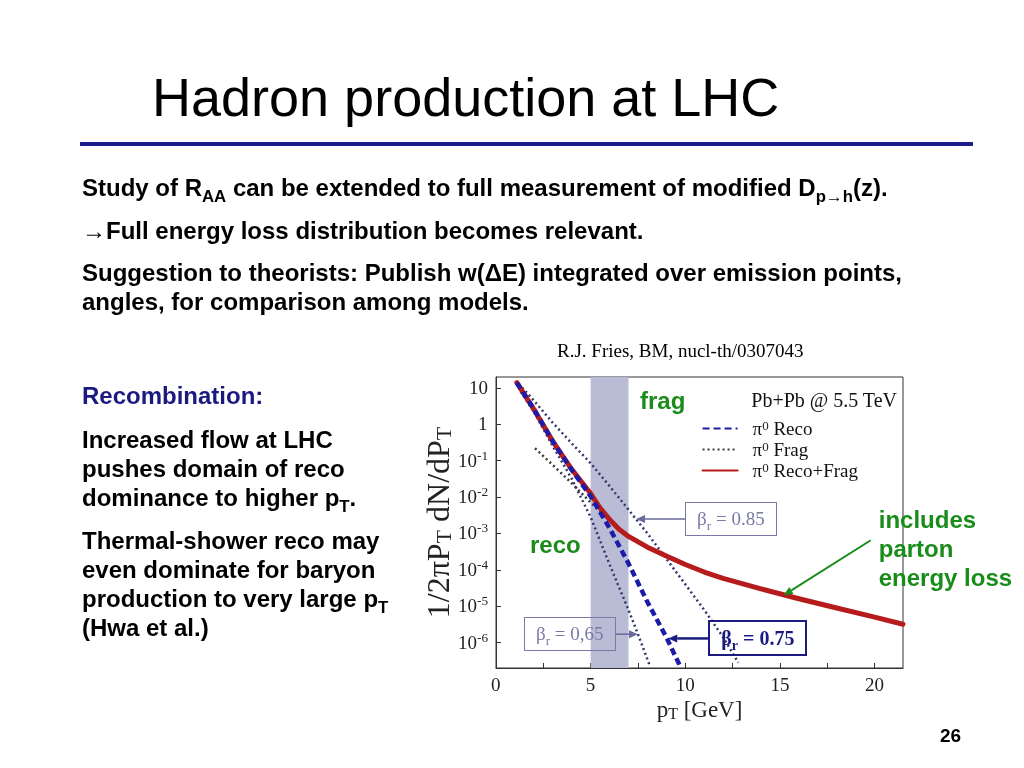  Describe the element at coordinates (951, 736) in the screenshot. I see `text: 26` at that location.